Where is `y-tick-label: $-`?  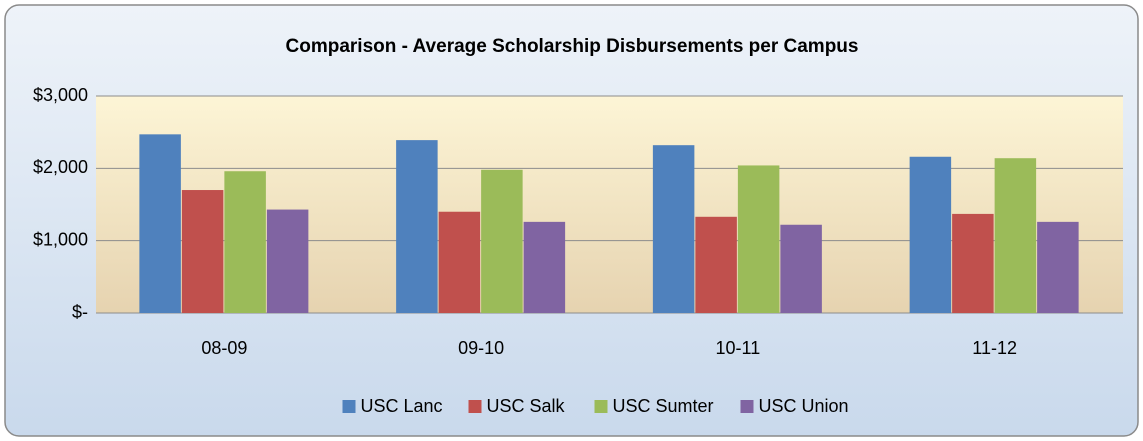 y-tick-label: $- is located at coordinates (80, 312).